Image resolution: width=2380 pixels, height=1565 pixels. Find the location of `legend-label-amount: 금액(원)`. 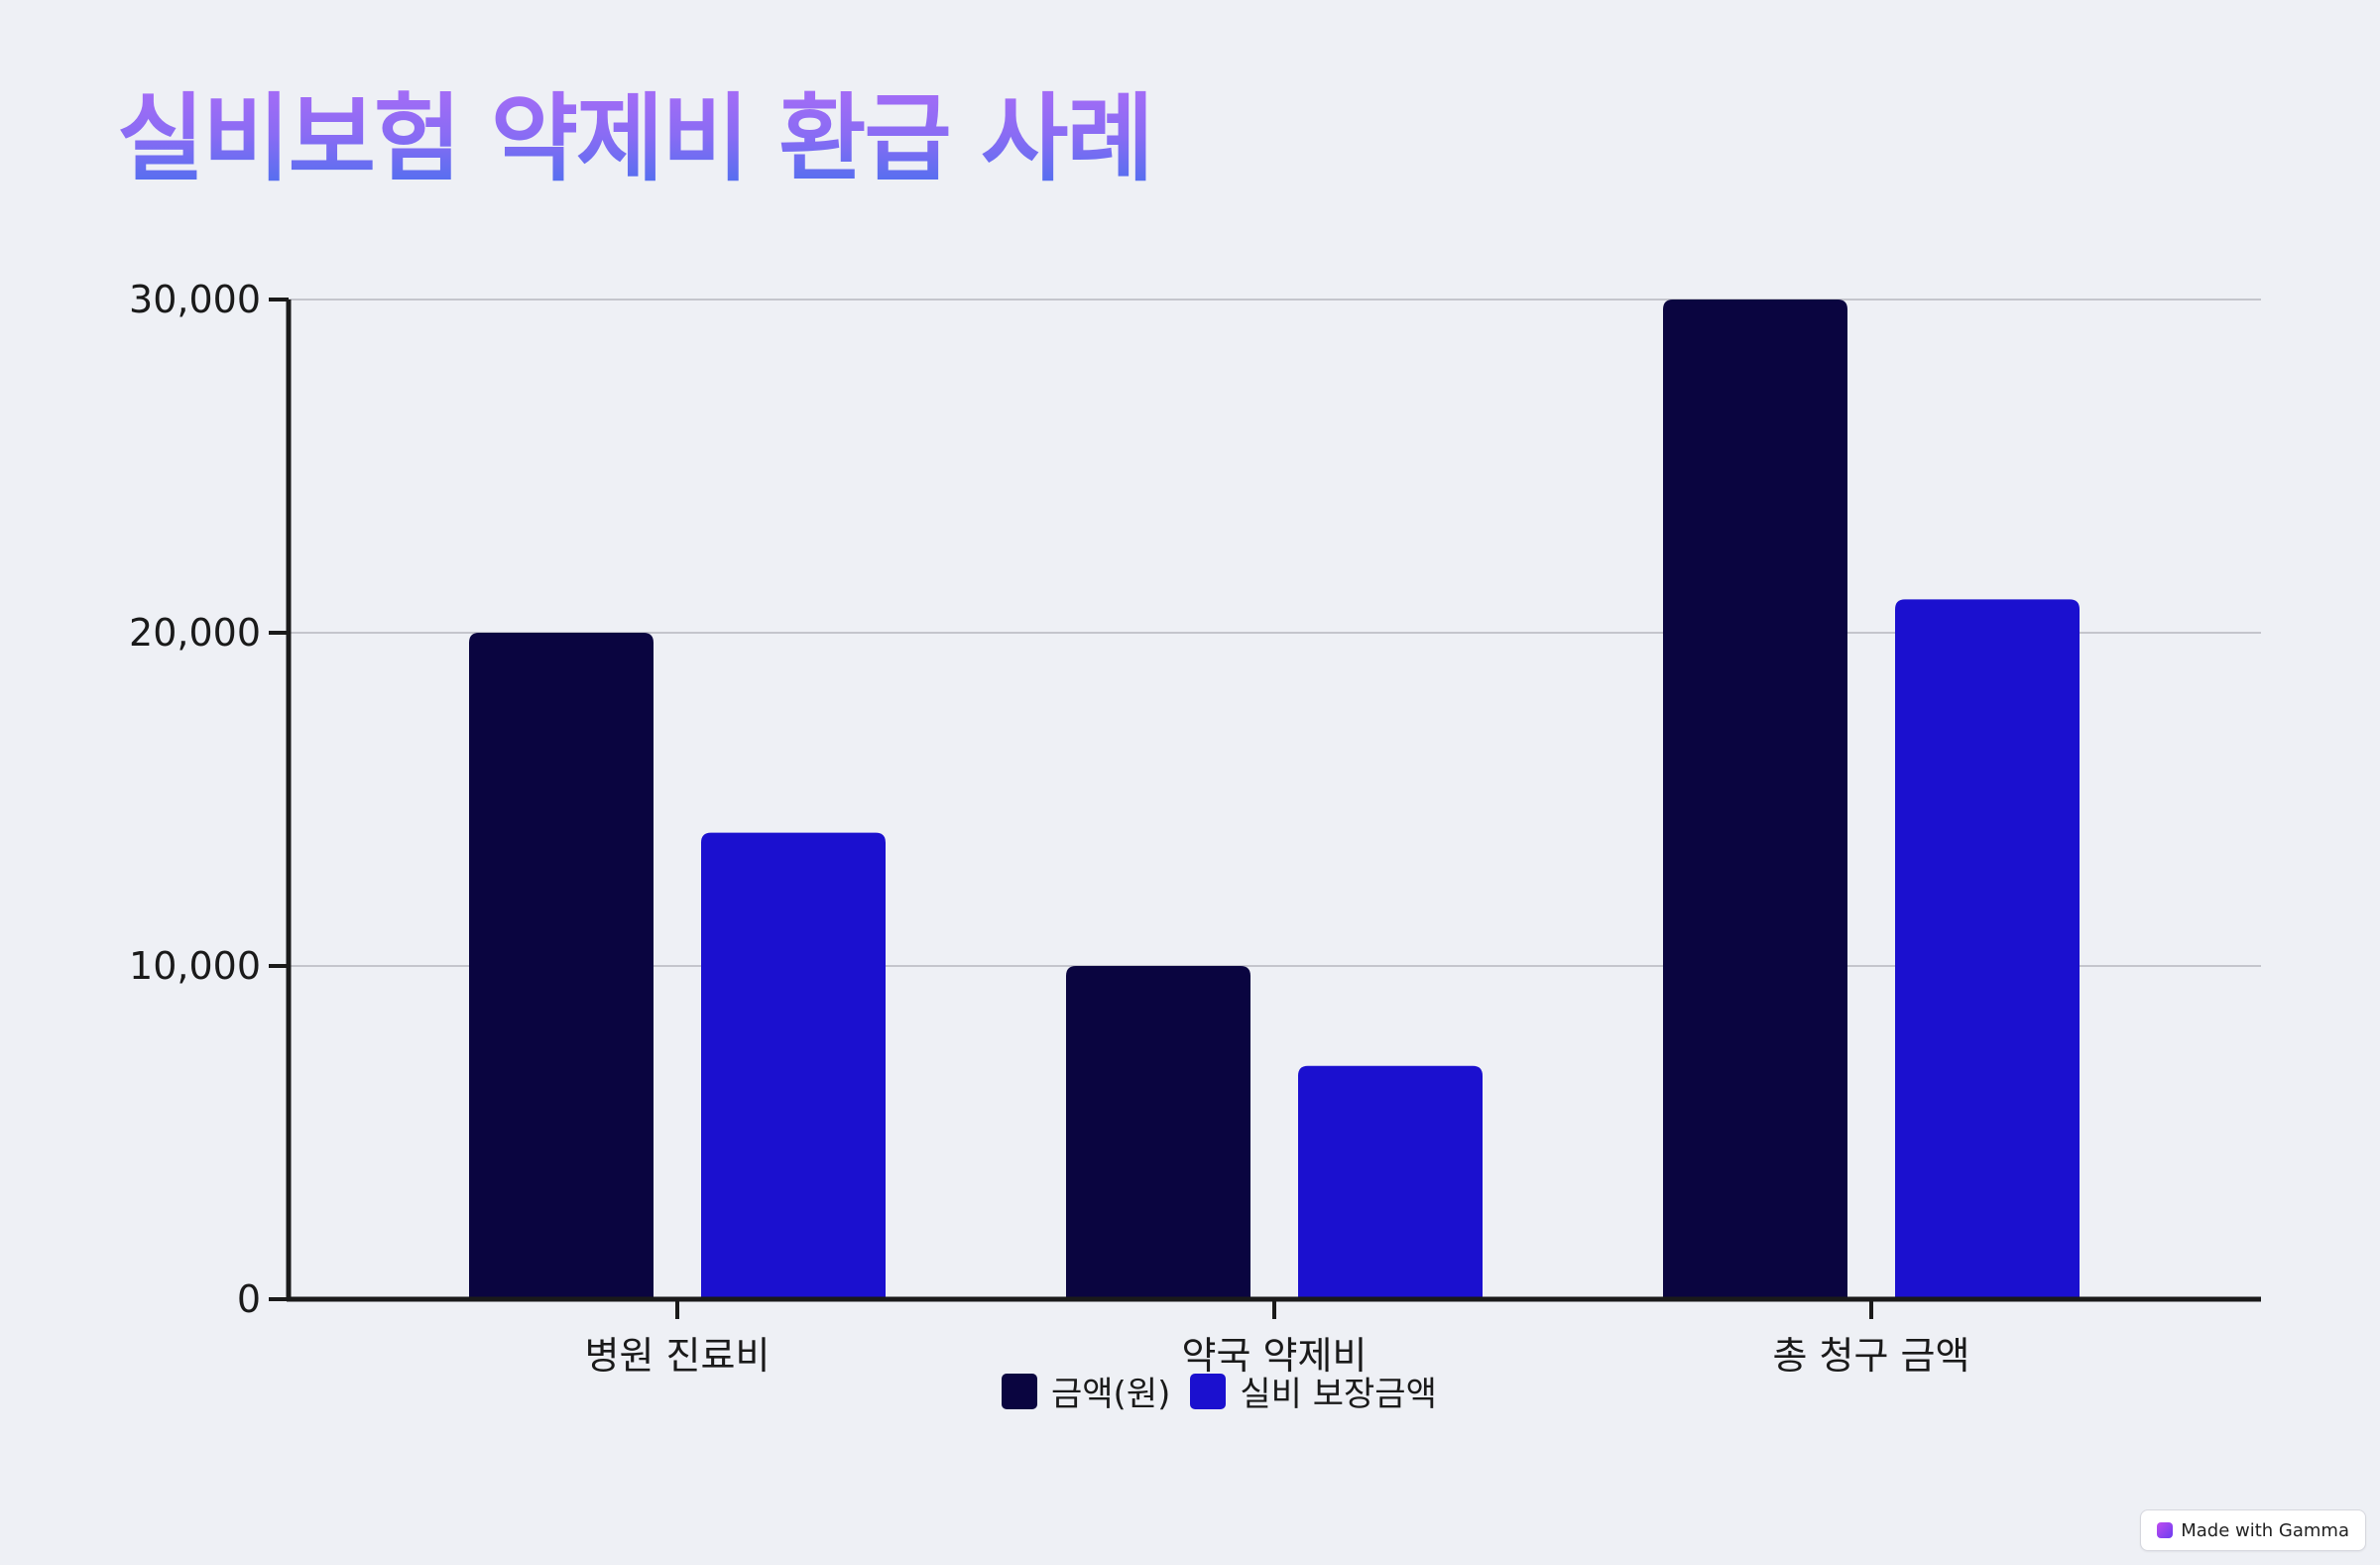

legend-label-amount: 금액(원) is located at coordinates (1111, 1394).